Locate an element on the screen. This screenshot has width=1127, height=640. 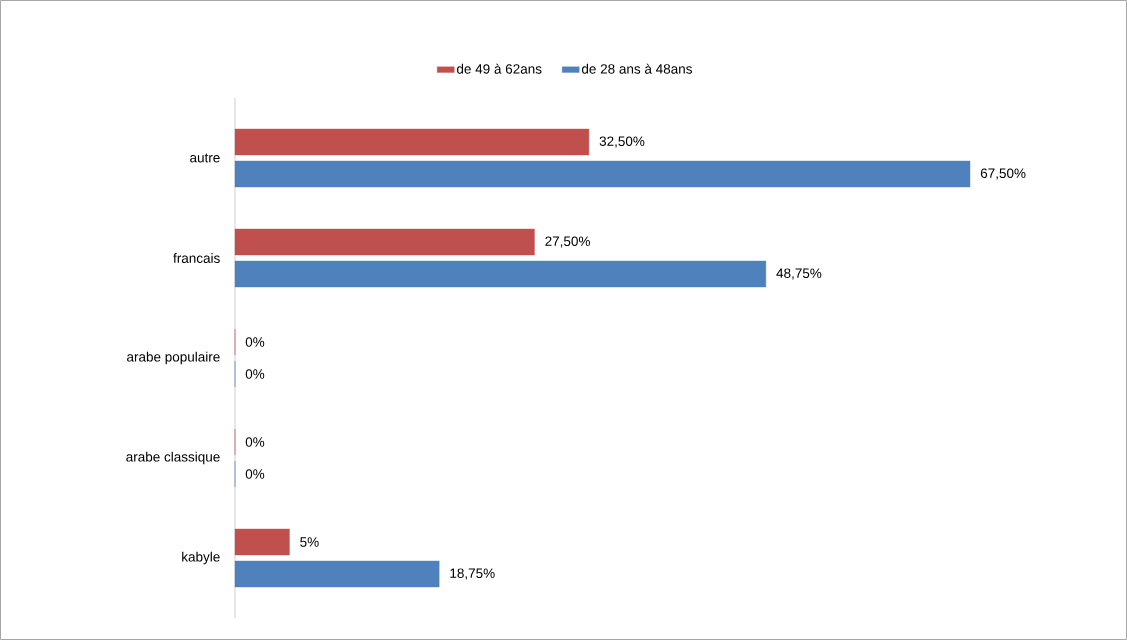
data-label: 18,75% is located at coordinates (472, 574).